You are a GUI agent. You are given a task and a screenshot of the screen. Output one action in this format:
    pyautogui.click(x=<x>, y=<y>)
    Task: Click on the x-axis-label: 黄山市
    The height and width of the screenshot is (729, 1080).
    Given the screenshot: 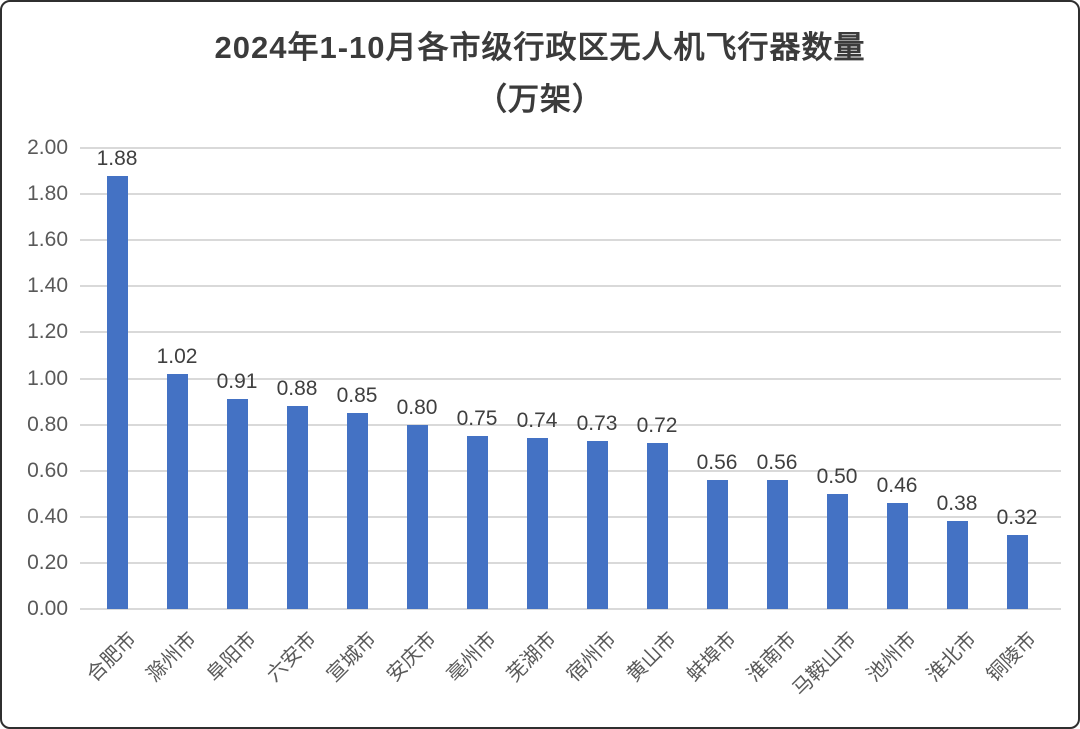 What is the action you would take?
    pyautogui.click(x=651, y=657)
    